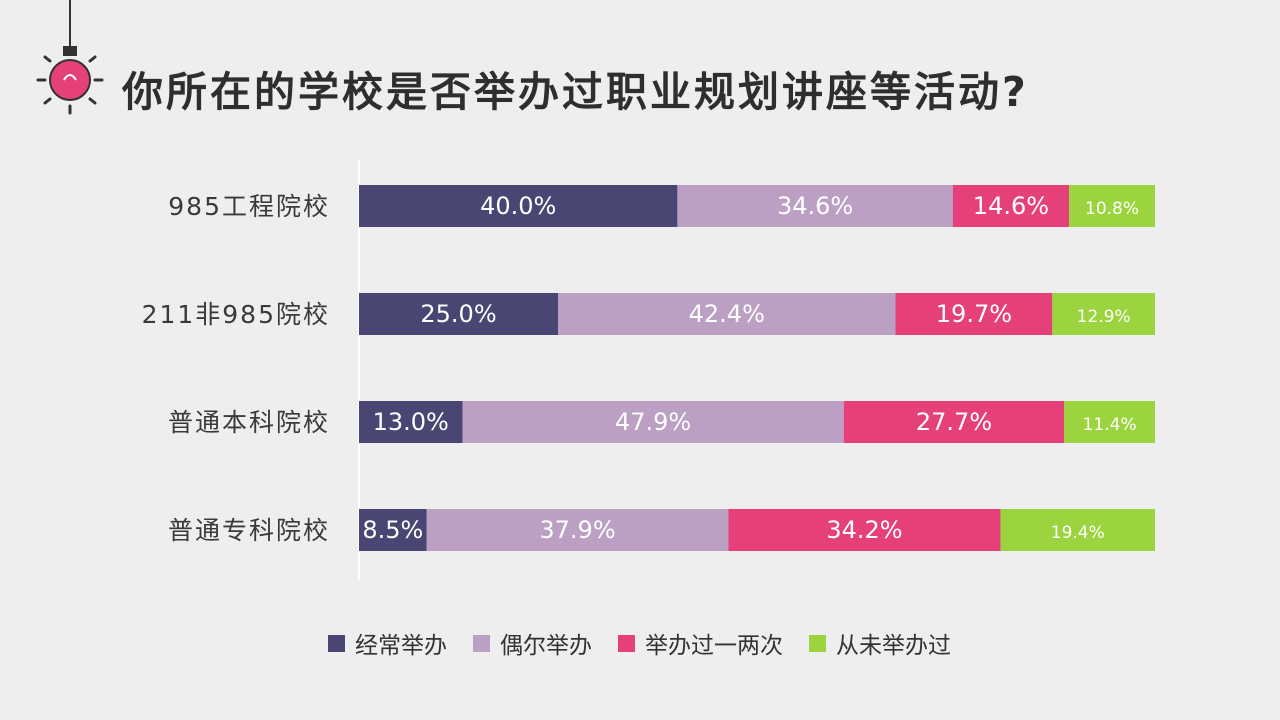 Image resolution: width=1280 pixels, height=720 pixels. What do you see at coordinates (236, 314) in the screenshot?
I see `category-label: 211非985院校` at bounding box center [236, 314].